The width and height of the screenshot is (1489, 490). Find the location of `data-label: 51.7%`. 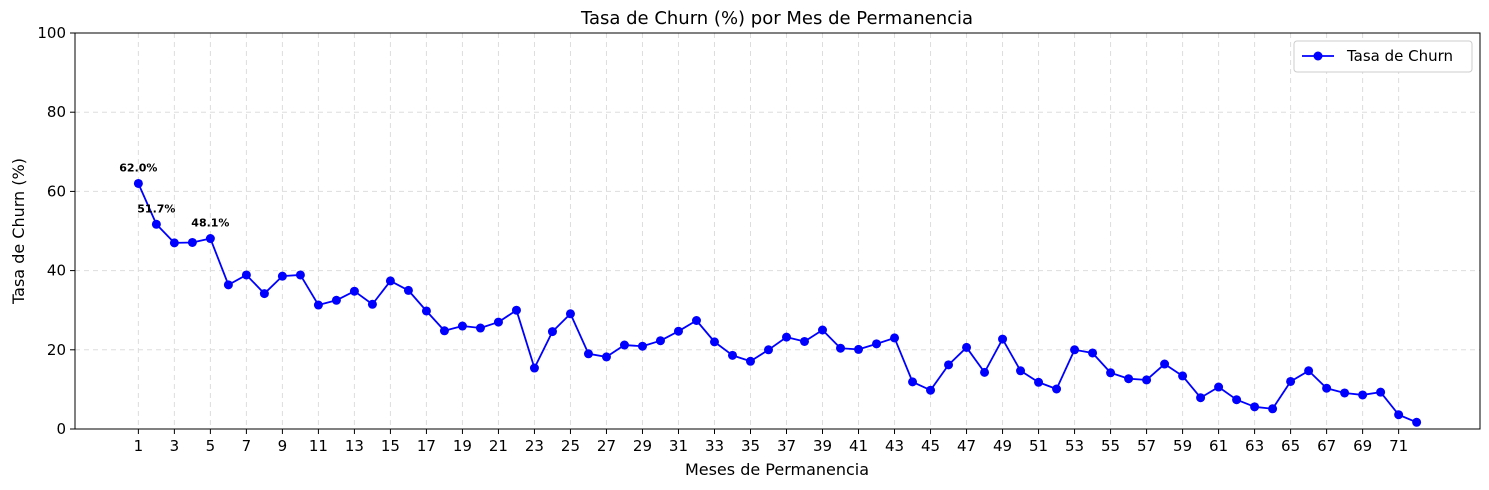

data-label: 51.7% is located at coordinates (156, 208).